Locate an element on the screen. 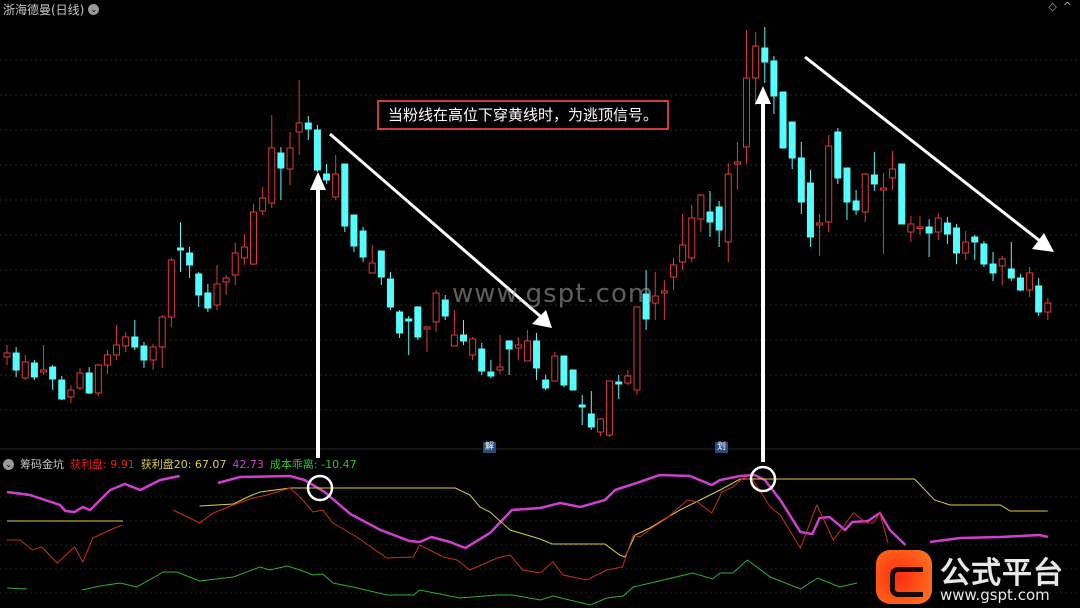 The height and width of the screenshot is (608, 1080). down-arrow-left is located at coordinates (435, 225).